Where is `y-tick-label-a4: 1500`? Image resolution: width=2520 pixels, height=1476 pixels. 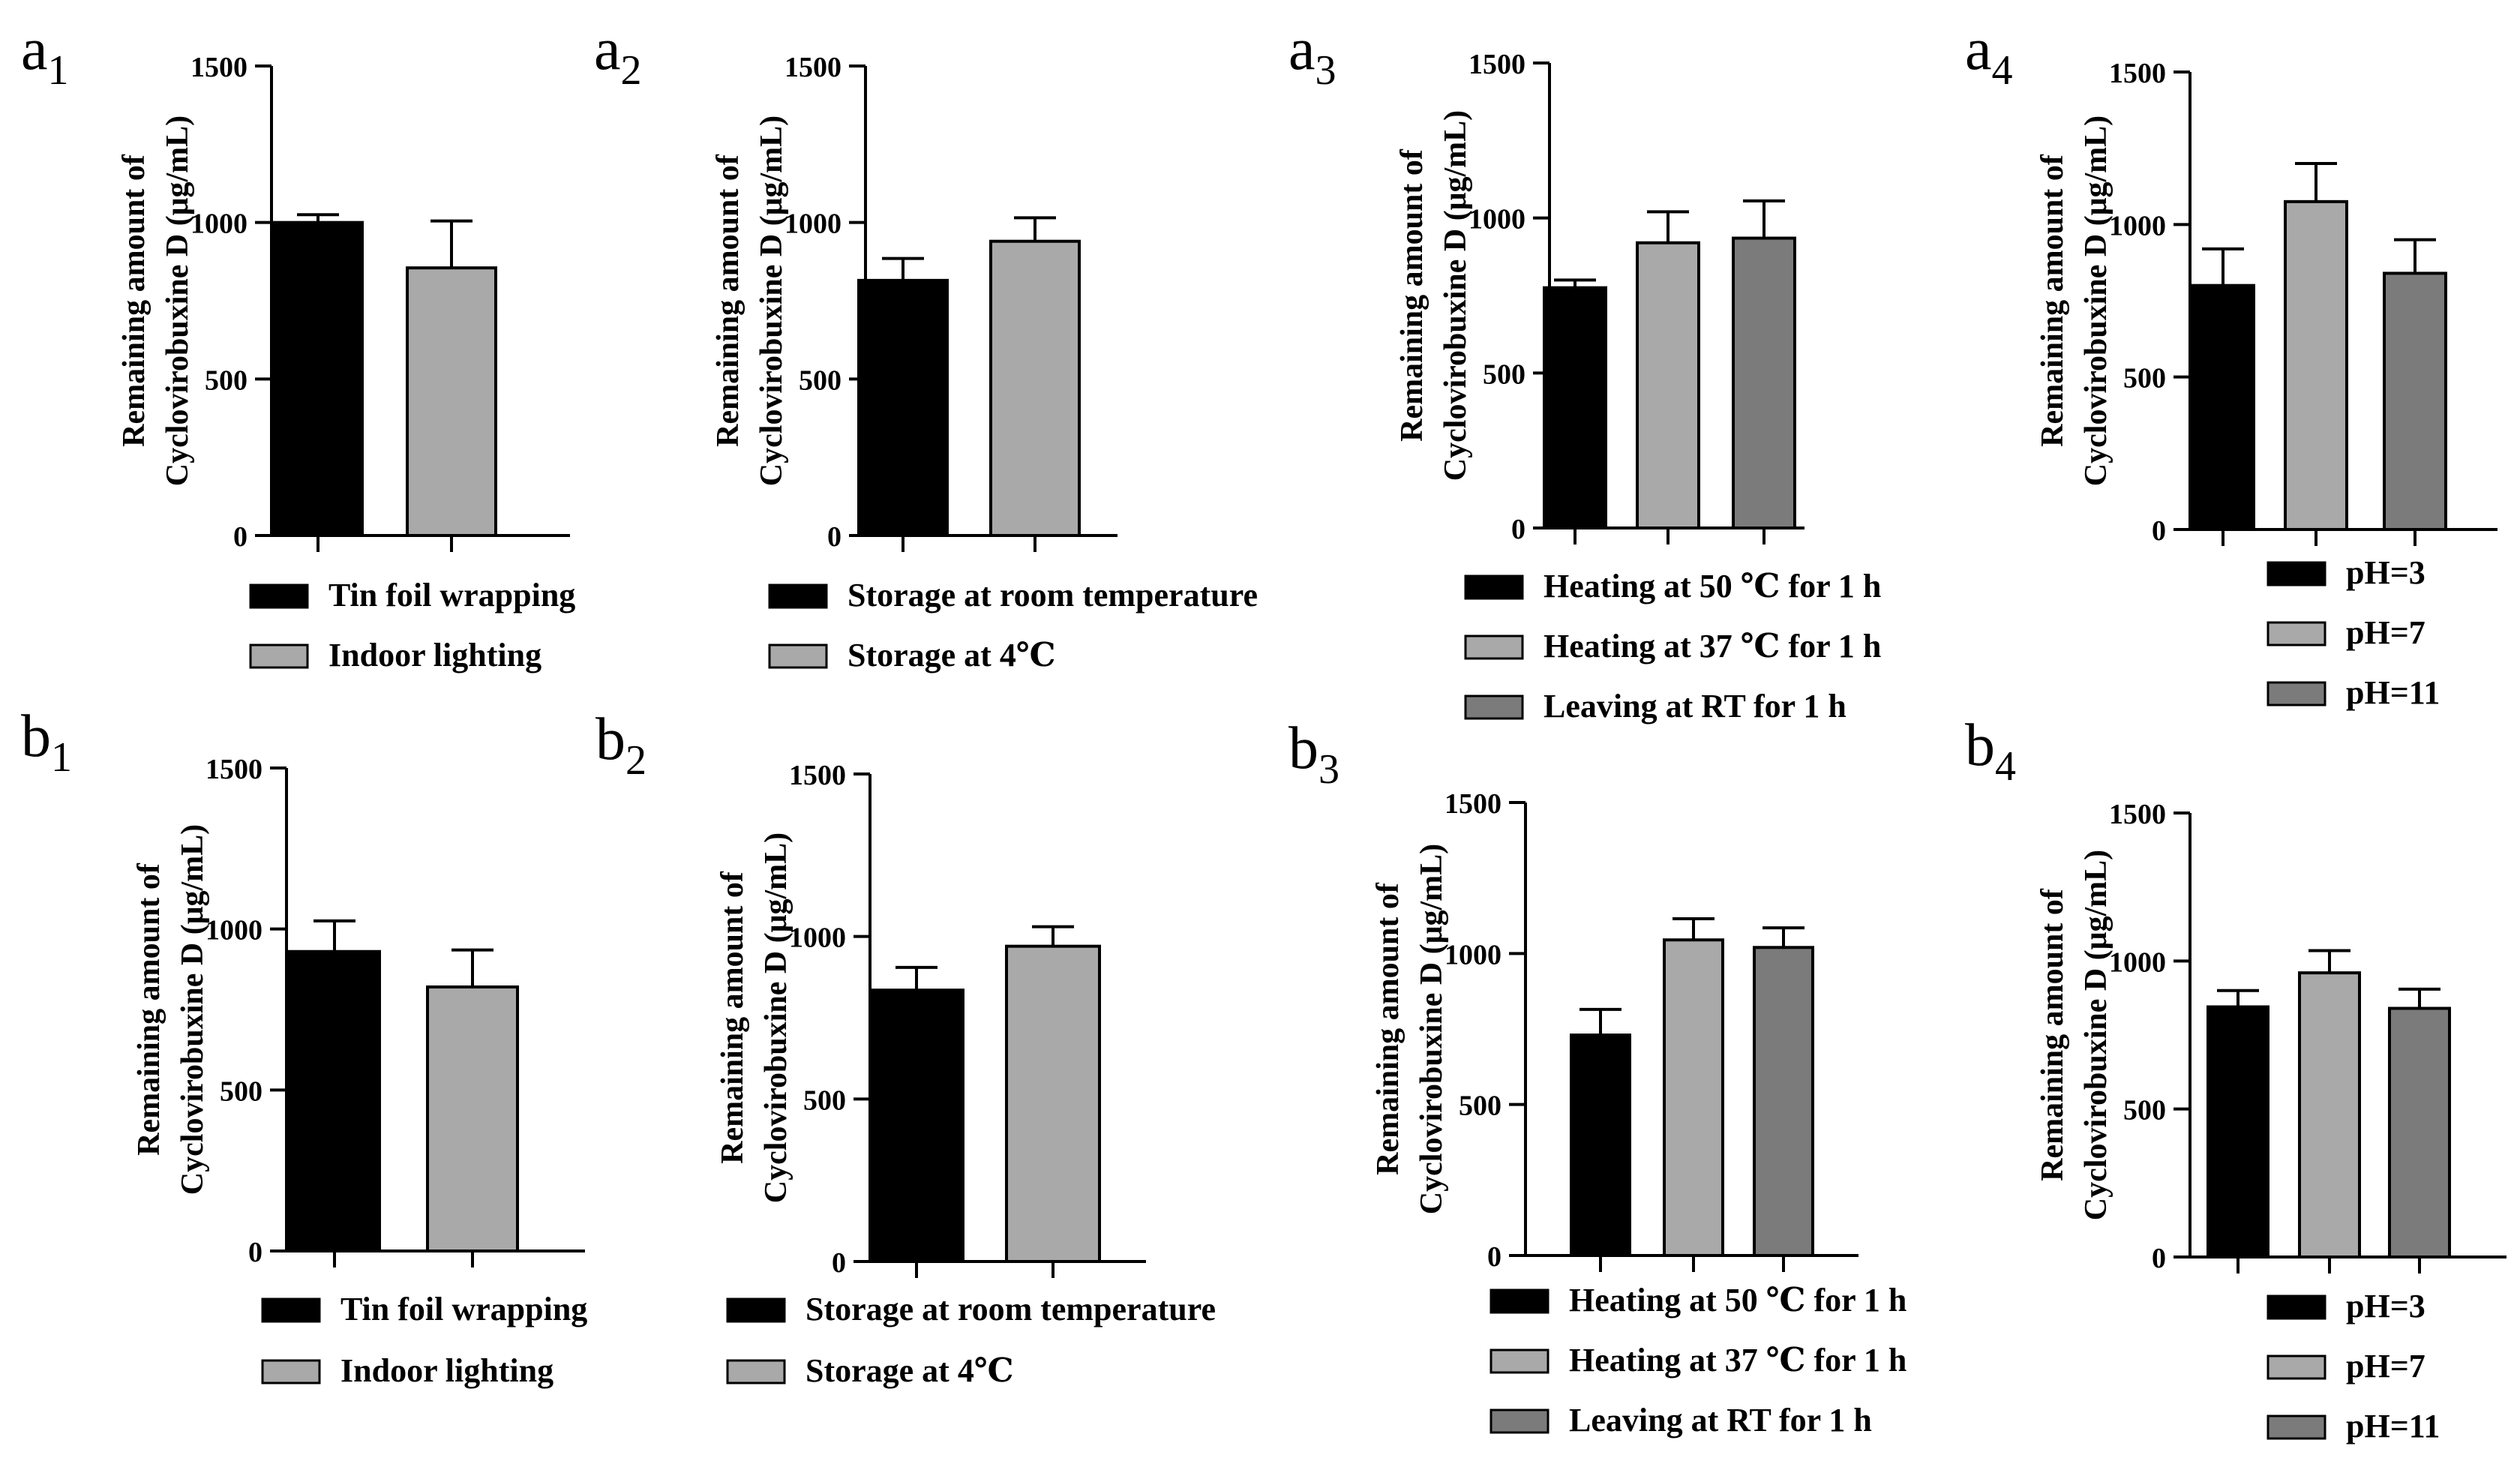 y-tick-label-a4: 1500 is located at coordinates (2137, 73).